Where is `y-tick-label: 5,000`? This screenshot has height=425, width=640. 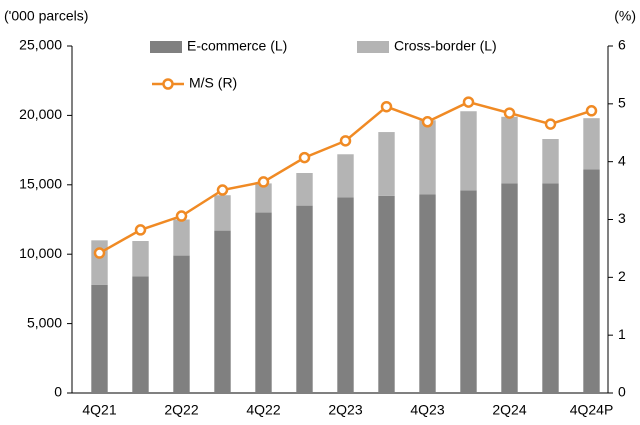
y-tick-label: 5,000 is located at coordinates (44, 322).